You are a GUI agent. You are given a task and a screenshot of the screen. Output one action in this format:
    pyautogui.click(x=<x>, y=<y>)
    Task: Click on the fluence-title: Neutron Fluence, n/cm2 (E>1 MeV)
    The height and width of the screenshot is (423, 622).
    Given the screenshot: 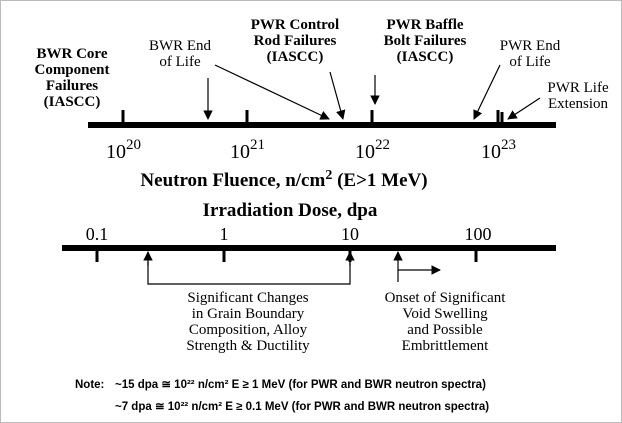 What is the action you would take?
    pyautogui.click(x=283, y=179)
    